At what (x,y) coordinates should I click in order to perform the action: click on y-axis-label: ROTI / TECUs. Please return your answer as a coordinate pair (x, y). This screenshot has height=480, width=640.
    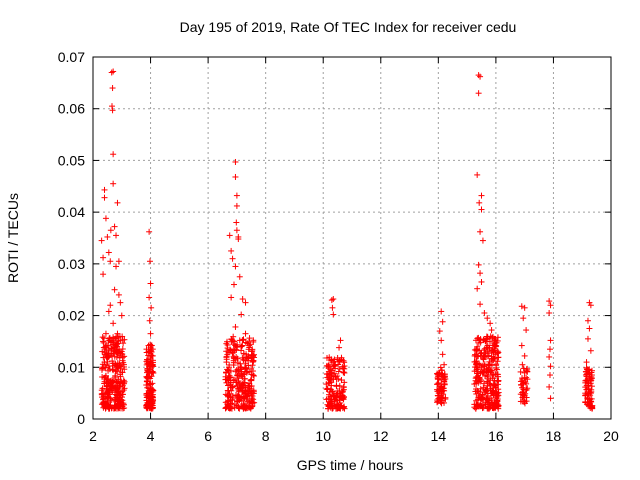
    Looking at the image, I should click on (13, 238).